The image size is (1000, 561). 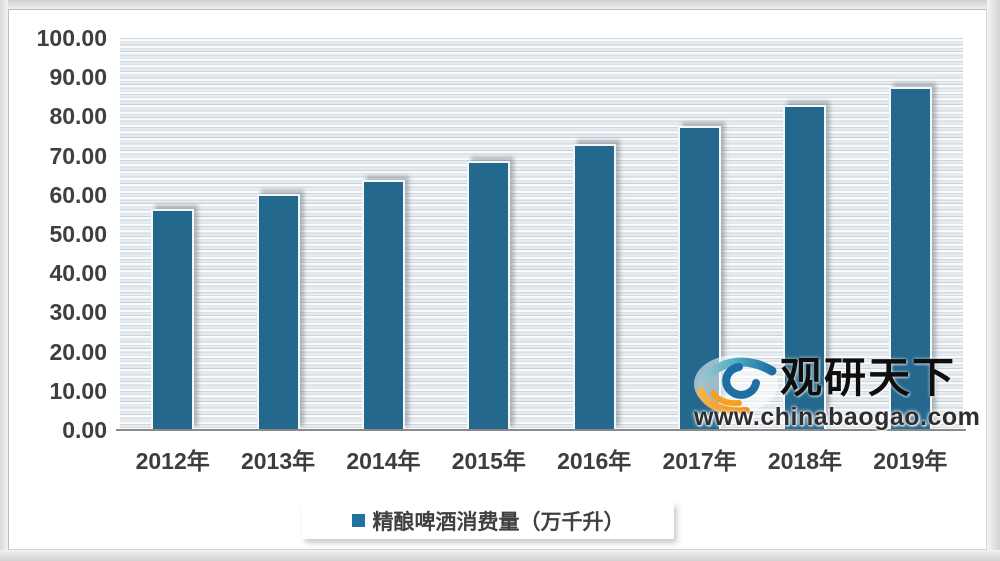 I want to click on x-tick-label: 2019年, so click(x=910, y=461).